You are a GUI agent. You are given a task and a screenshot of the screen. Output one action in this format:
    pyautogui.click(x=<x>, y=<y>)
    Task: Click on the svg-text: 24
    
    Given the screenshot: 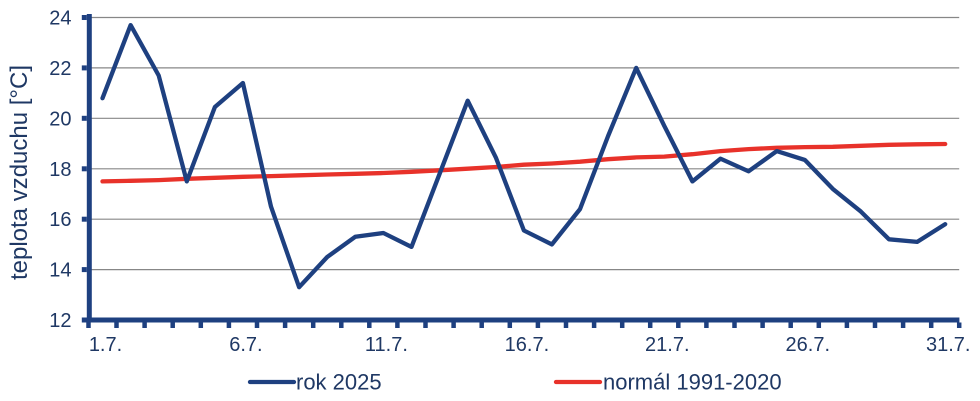 What is the action you would take?
    pyautogui.click(x=60, y=19)
    